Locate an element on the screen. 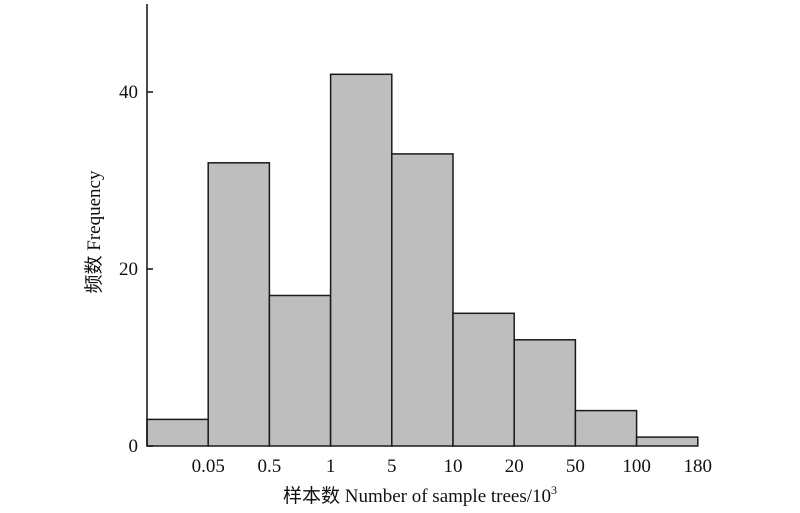  bar-<0.05 is located at coordinates (177, 432).